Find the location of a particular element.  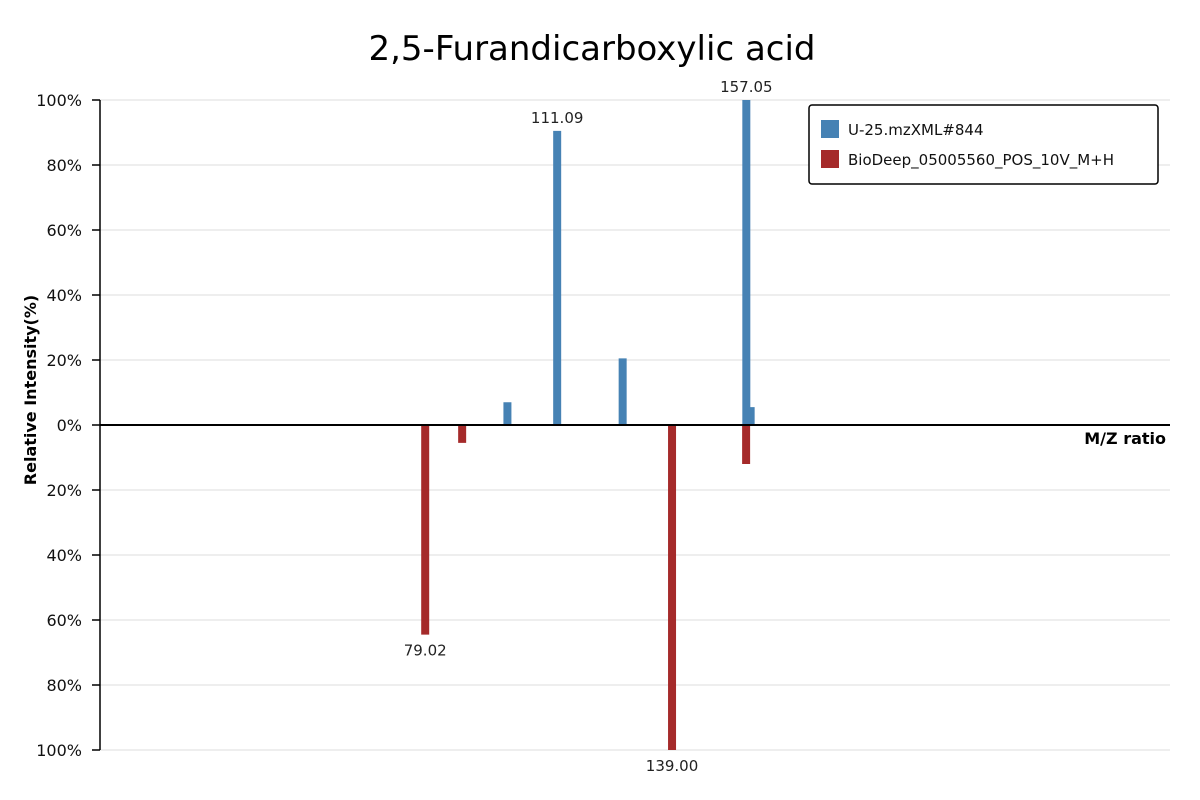

legend-swatch-sample is located at coordinates (830, 129).